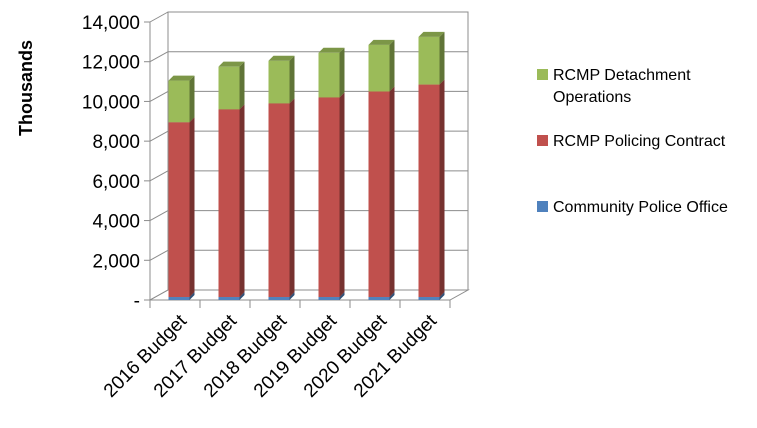 The height and width of the screenshot is (428, 757). Describe the element at coordinates (116, 142) in the screenshot. I see `y-tick-label: 8,000` at that location.